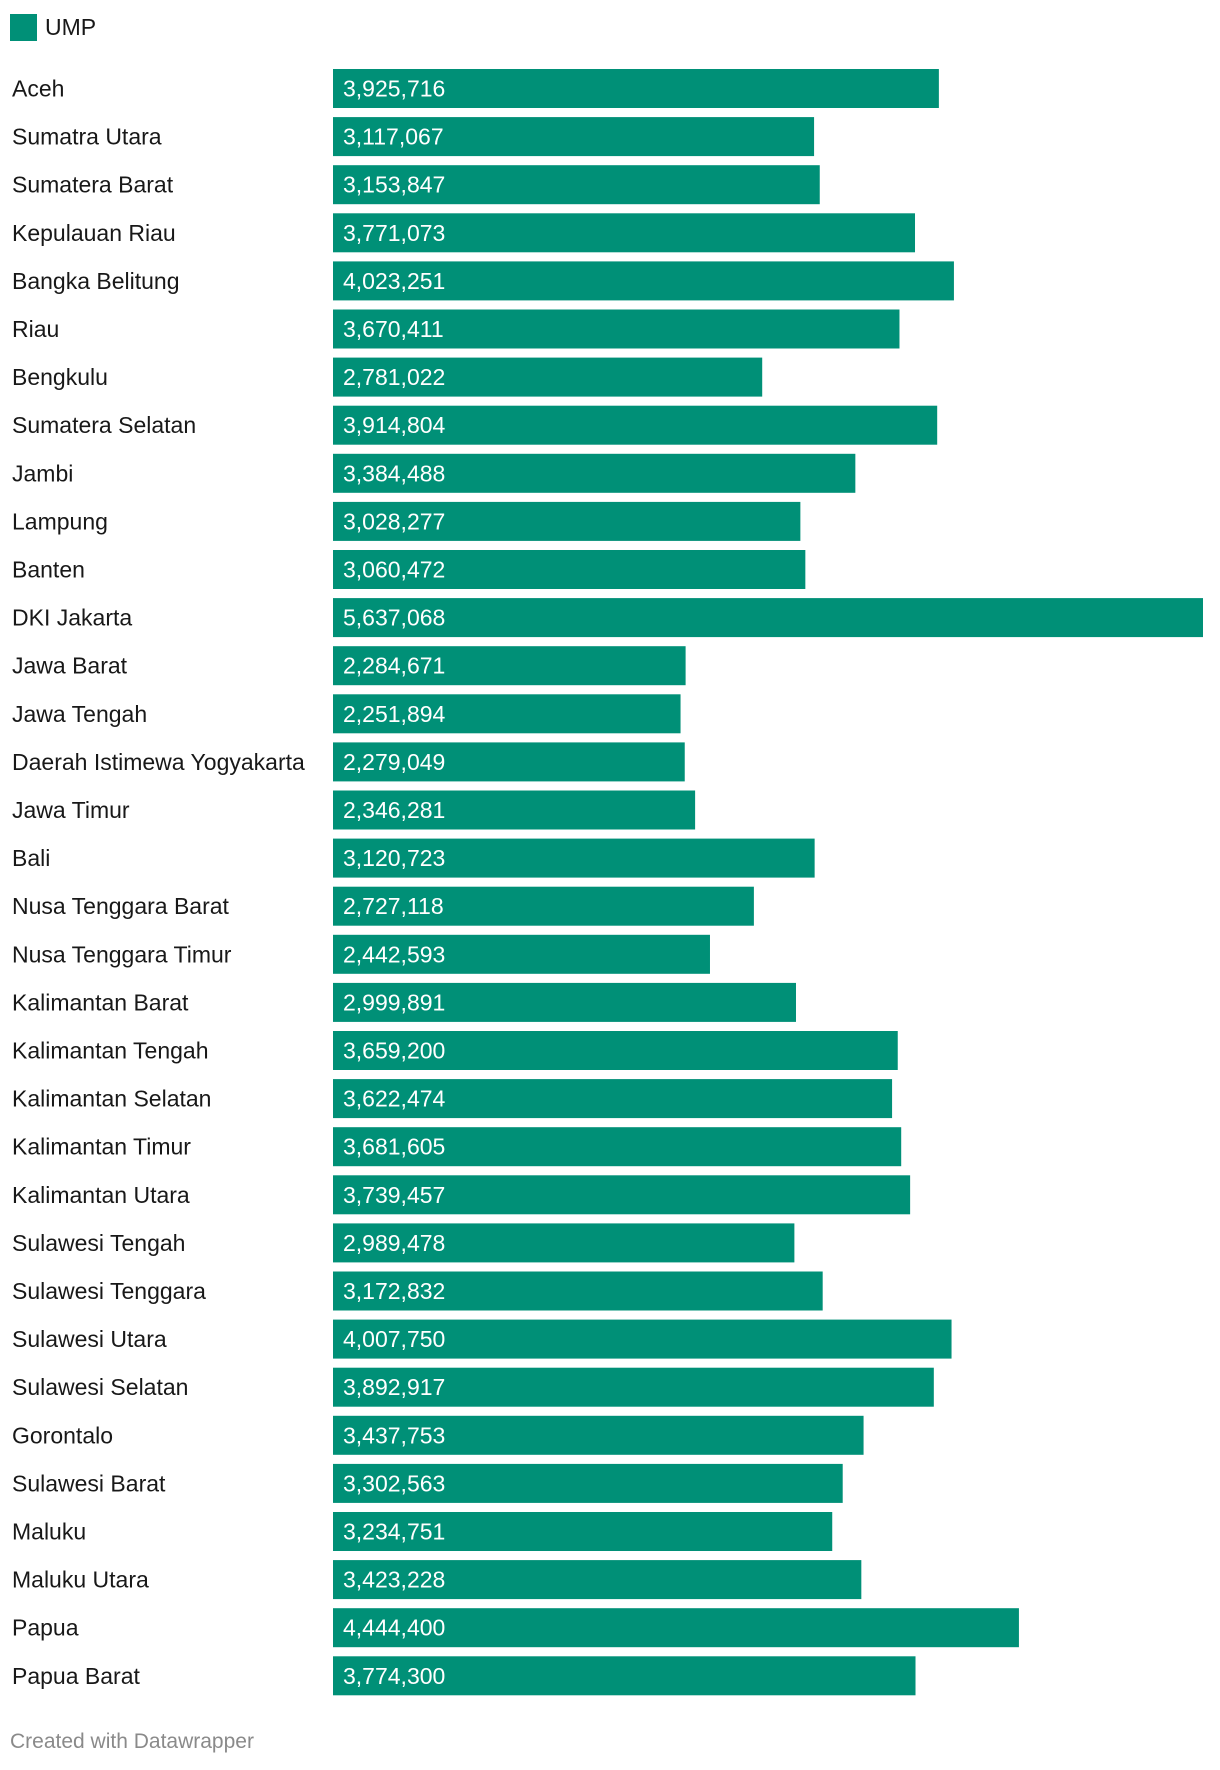 The image size is (1220, 1770). I want to click on category-label: Jambi, so click(42, 473).